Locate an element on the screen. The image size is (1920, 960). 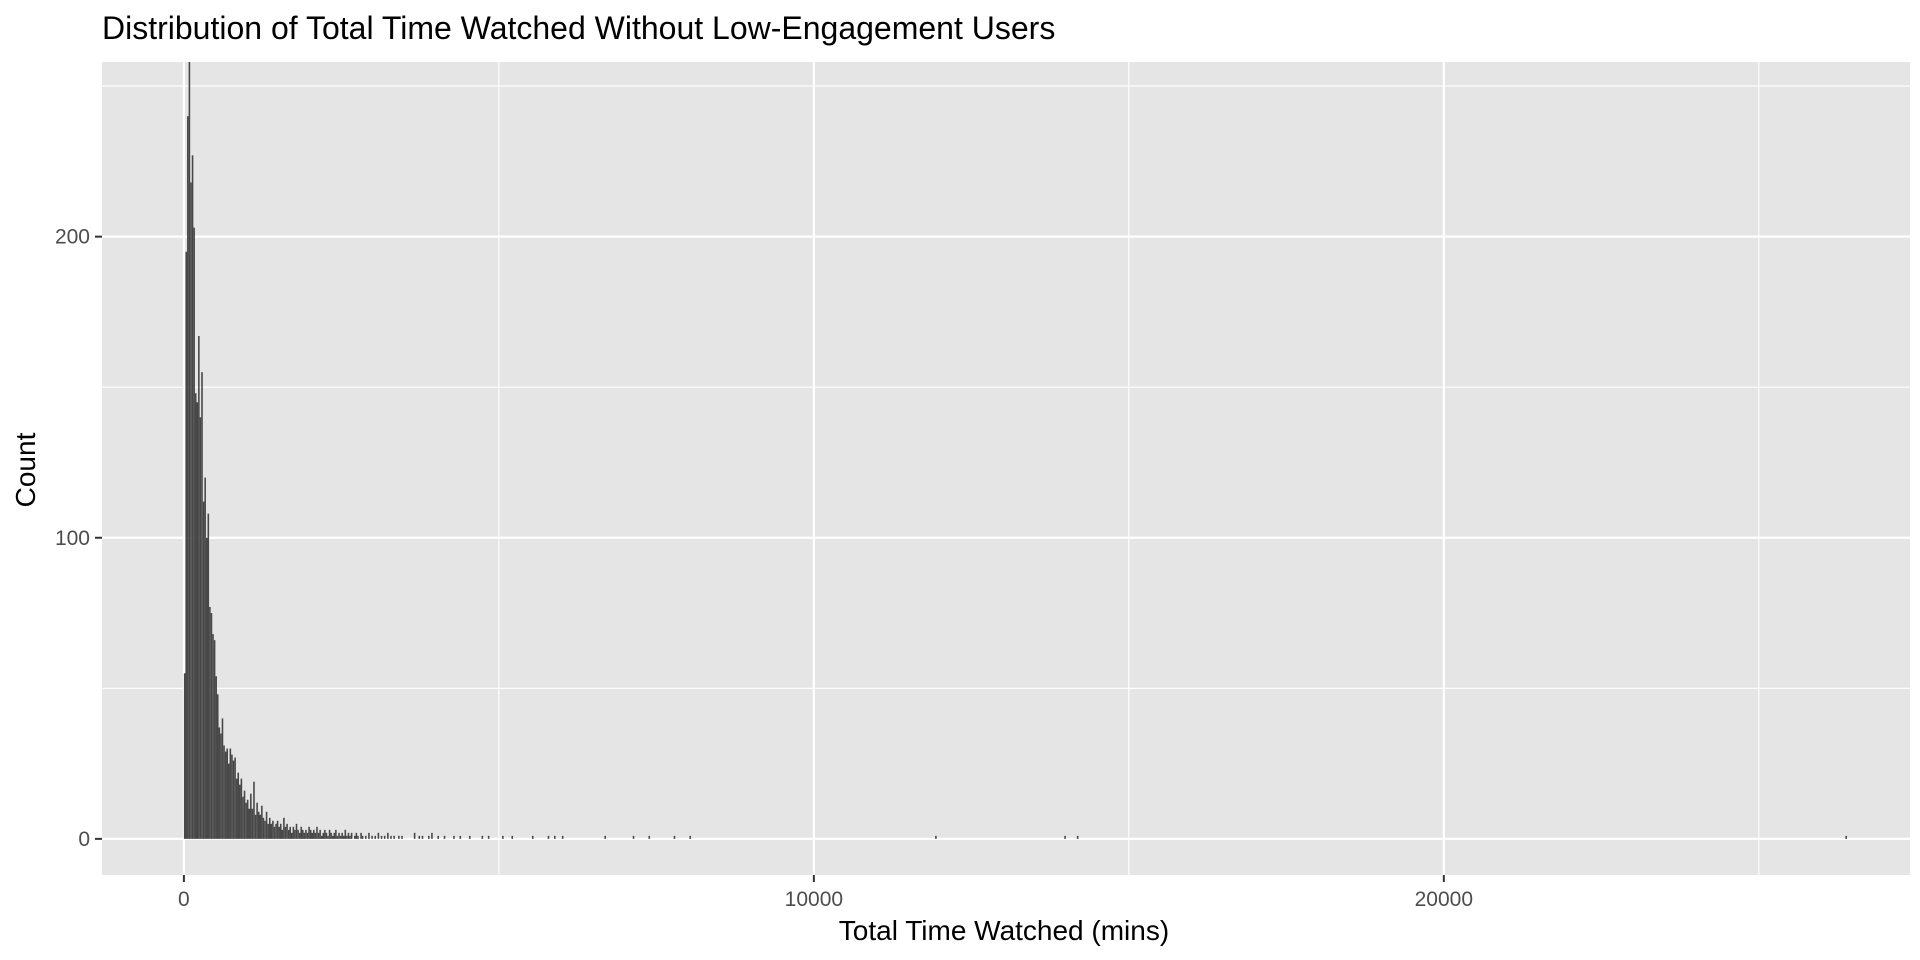
x-tick-label: 10000 is located at coordinates (814, 899).